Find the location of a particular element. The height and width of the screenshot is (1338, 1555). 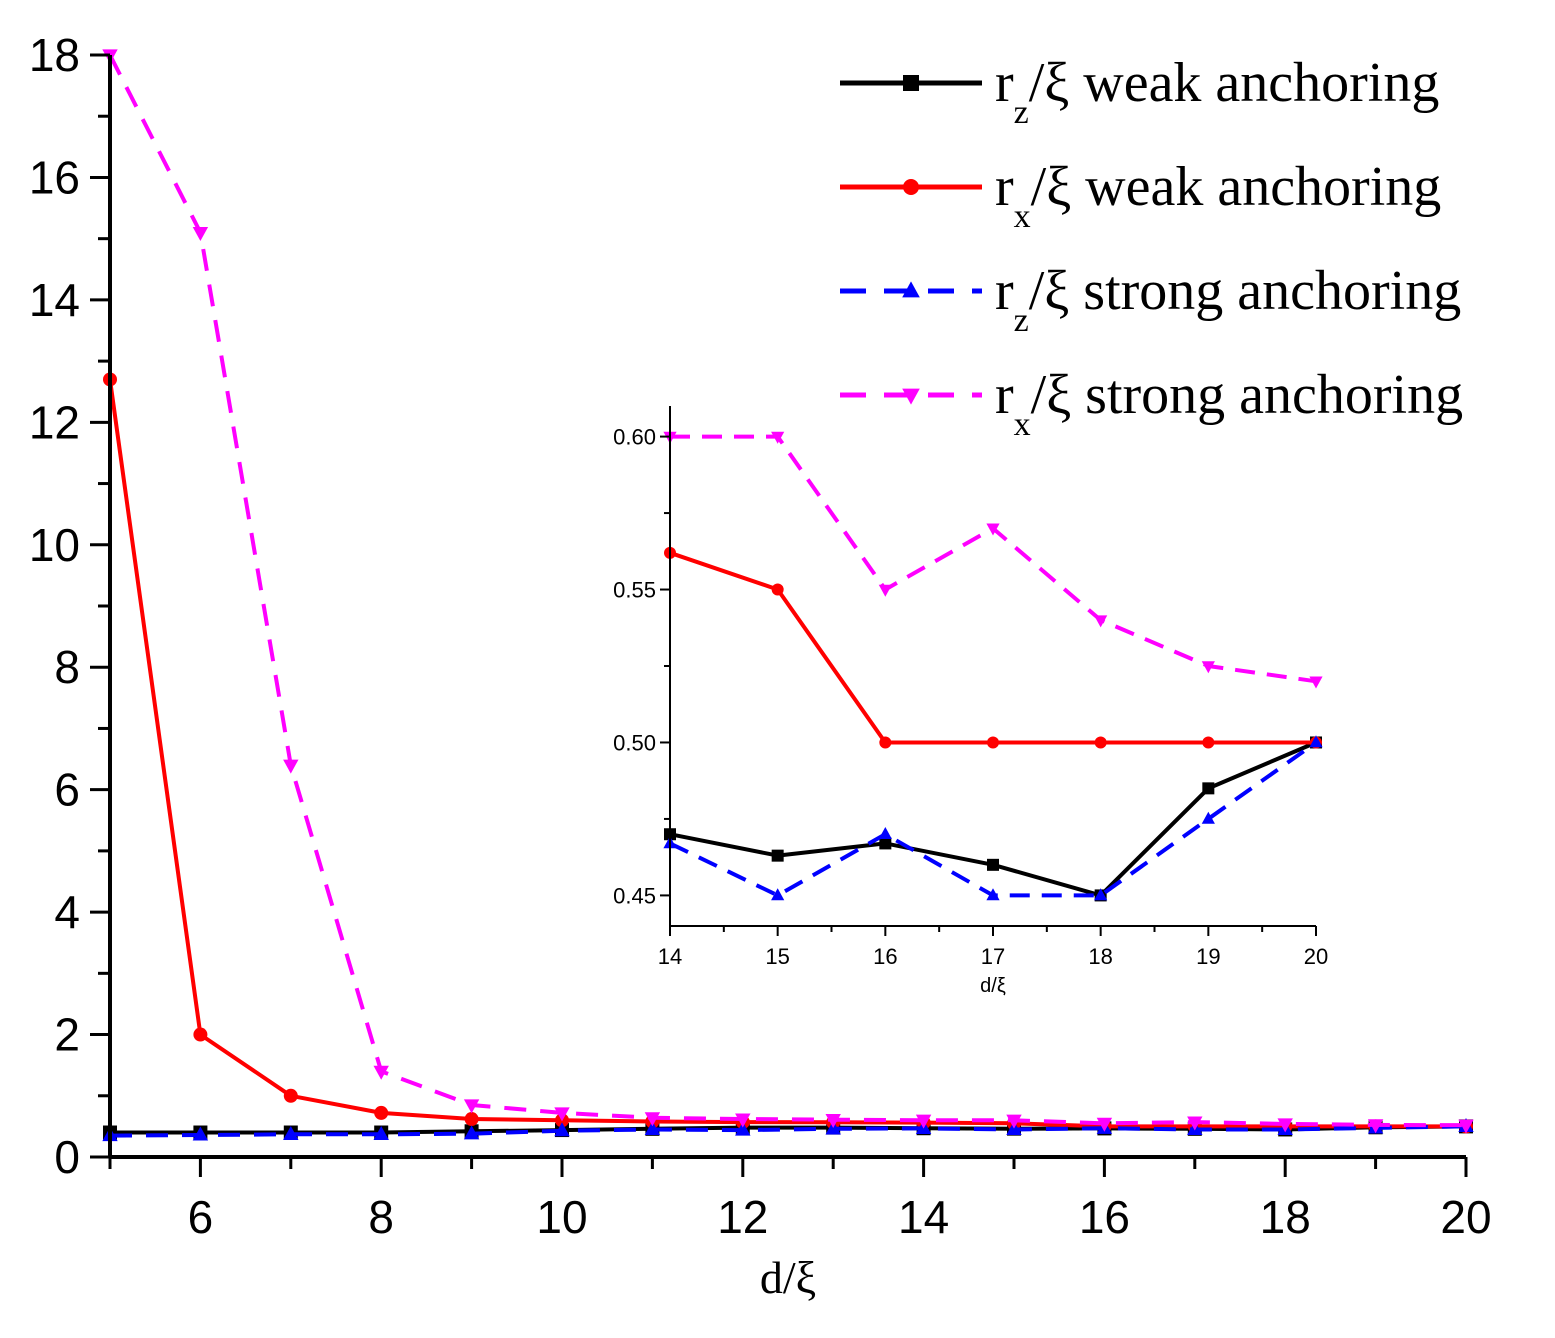

main-x-tick-label: 14 is located at coordinates (923, 1217).